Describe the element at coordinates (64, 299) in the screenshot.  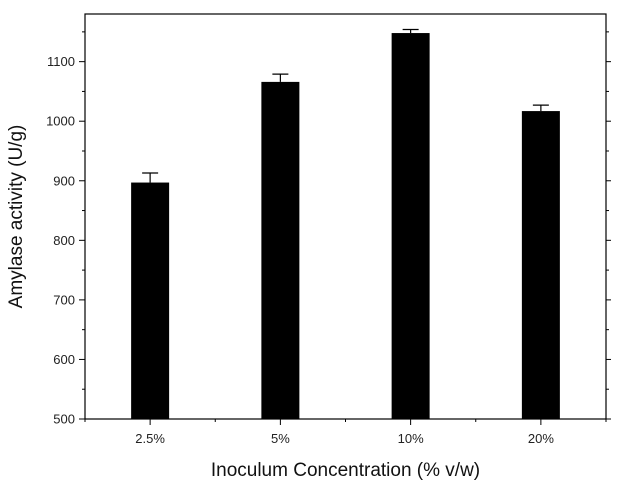
I see `y-tick-label: 700` at that location.